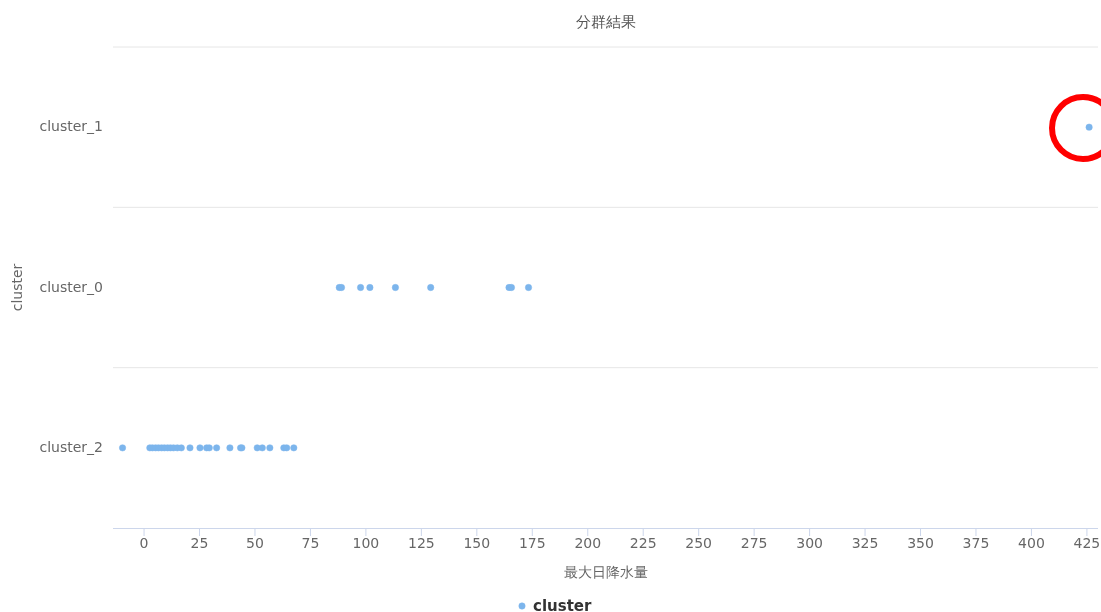  I want to click on x-tick-label: 375, so click(976, 543).